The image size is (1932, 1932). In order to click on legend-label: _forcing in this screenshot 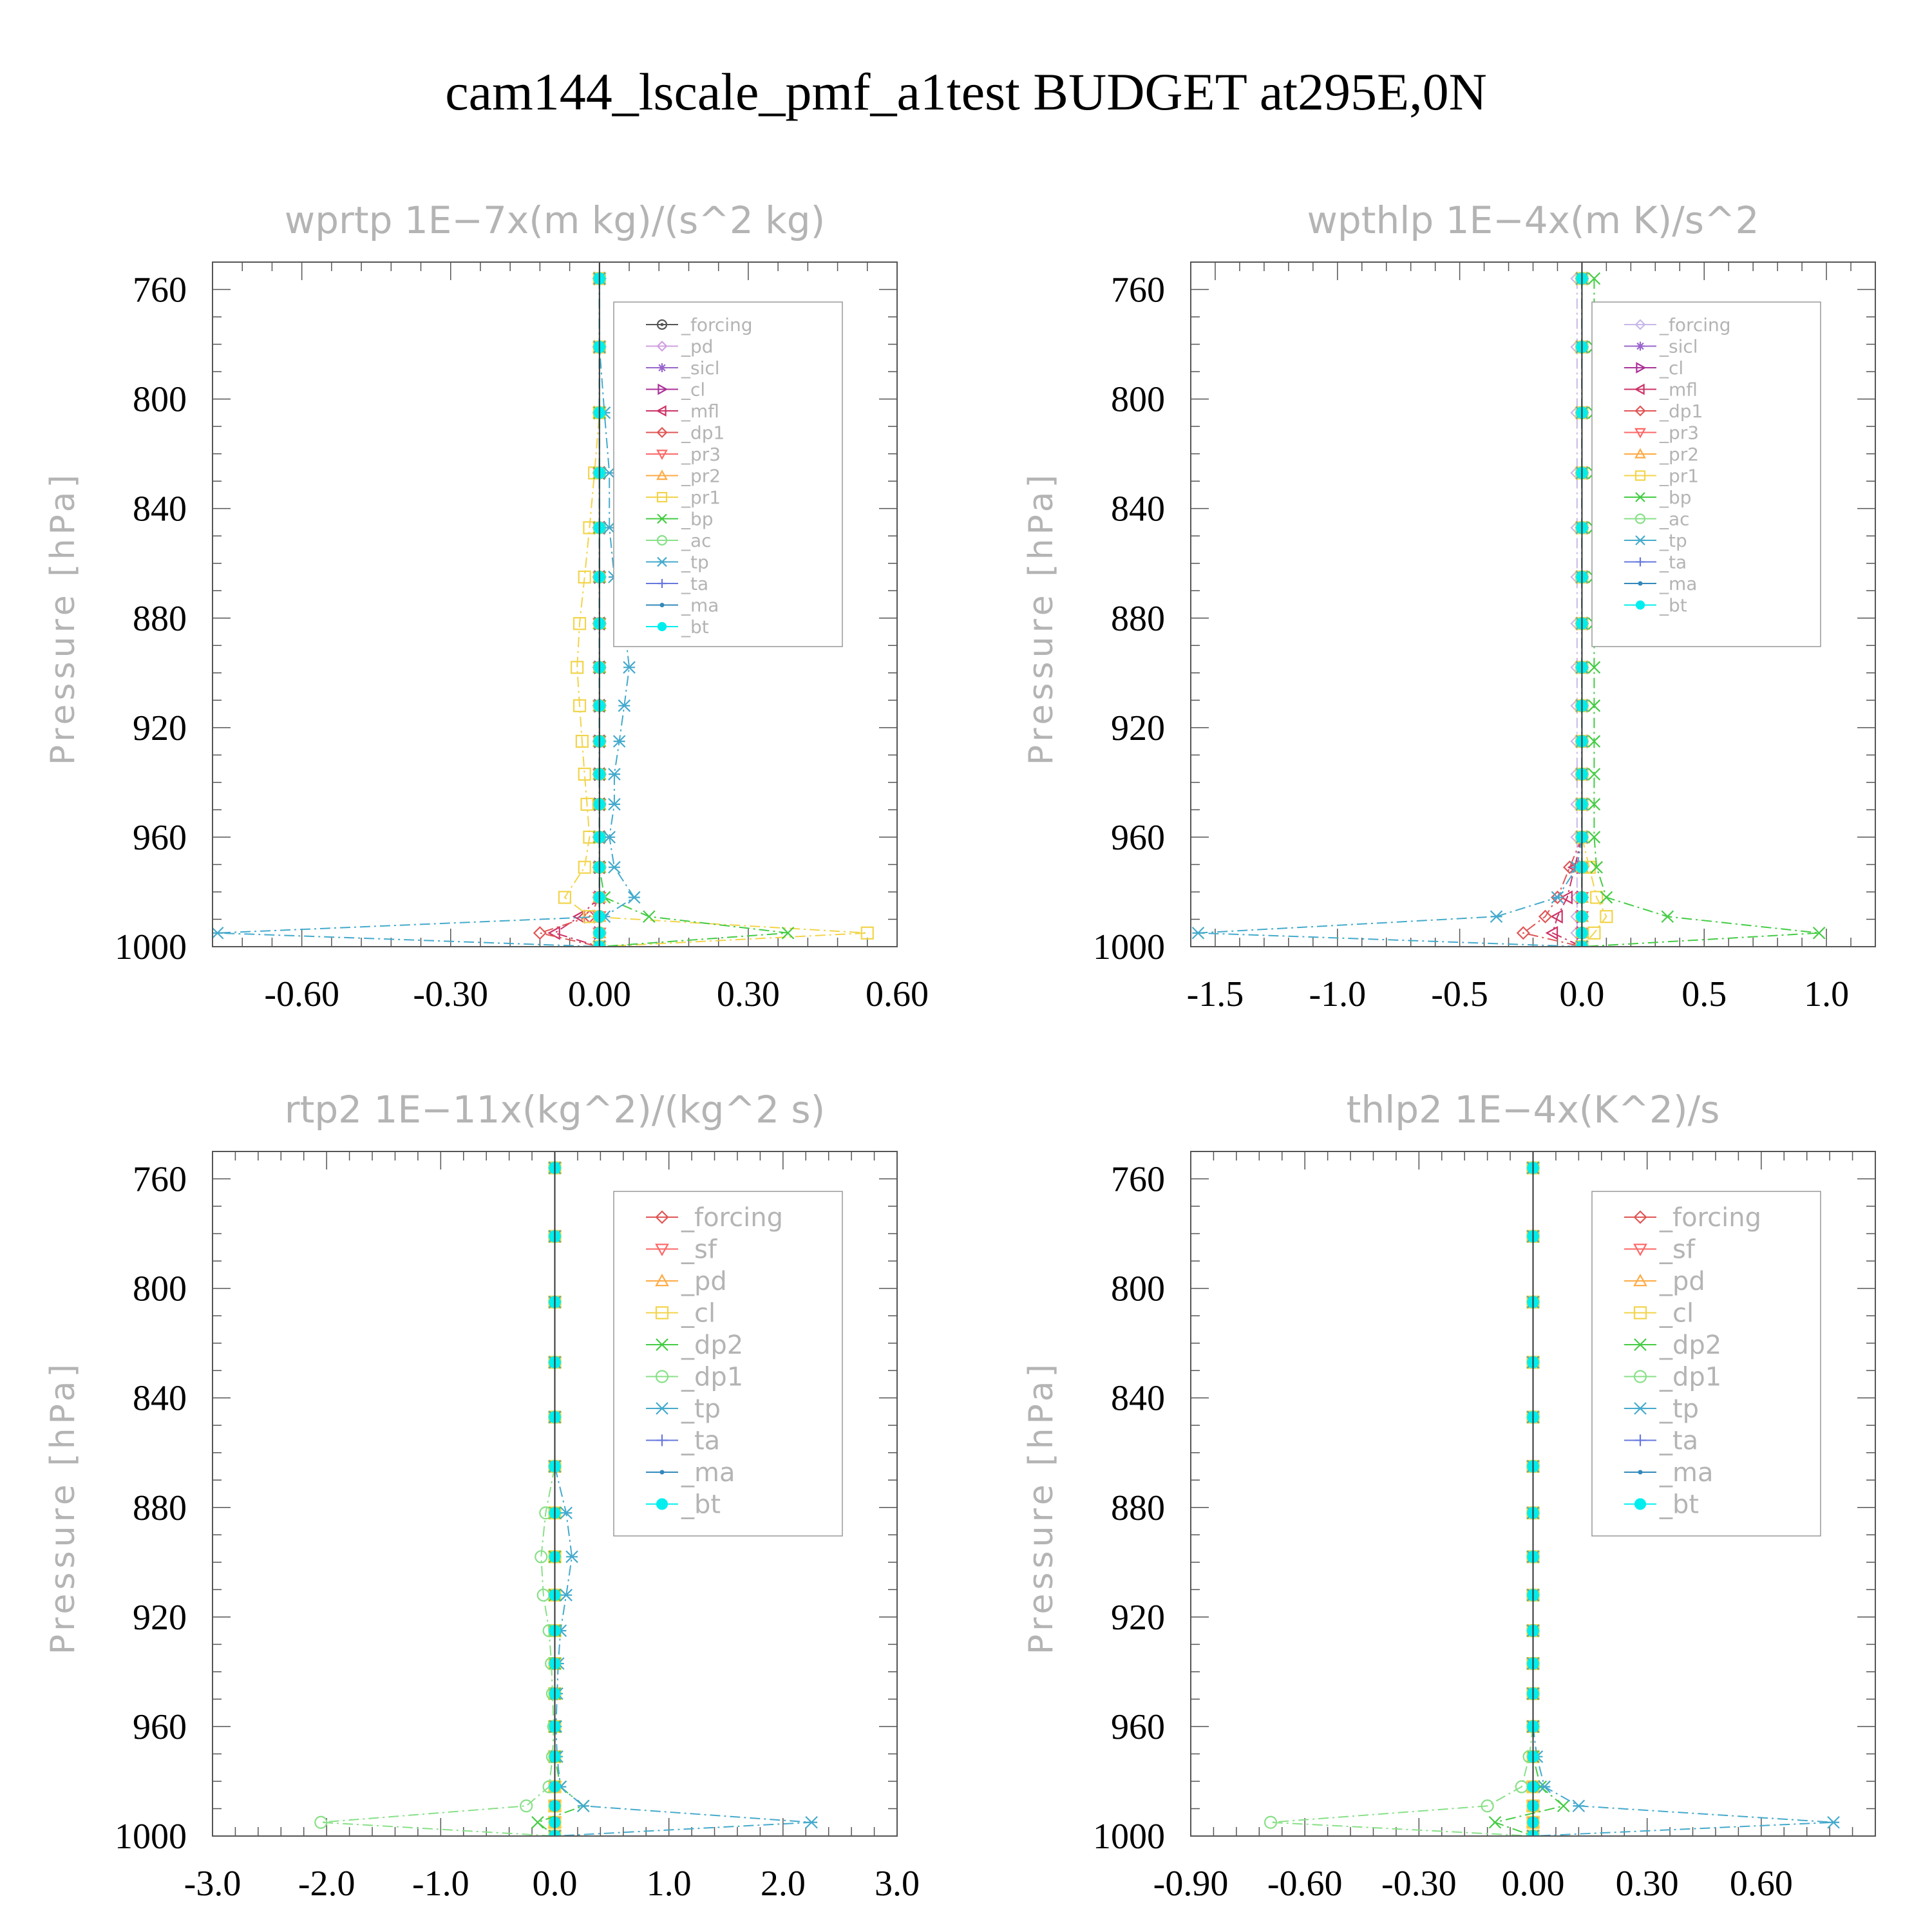, I will do `click(1695, 325)`.